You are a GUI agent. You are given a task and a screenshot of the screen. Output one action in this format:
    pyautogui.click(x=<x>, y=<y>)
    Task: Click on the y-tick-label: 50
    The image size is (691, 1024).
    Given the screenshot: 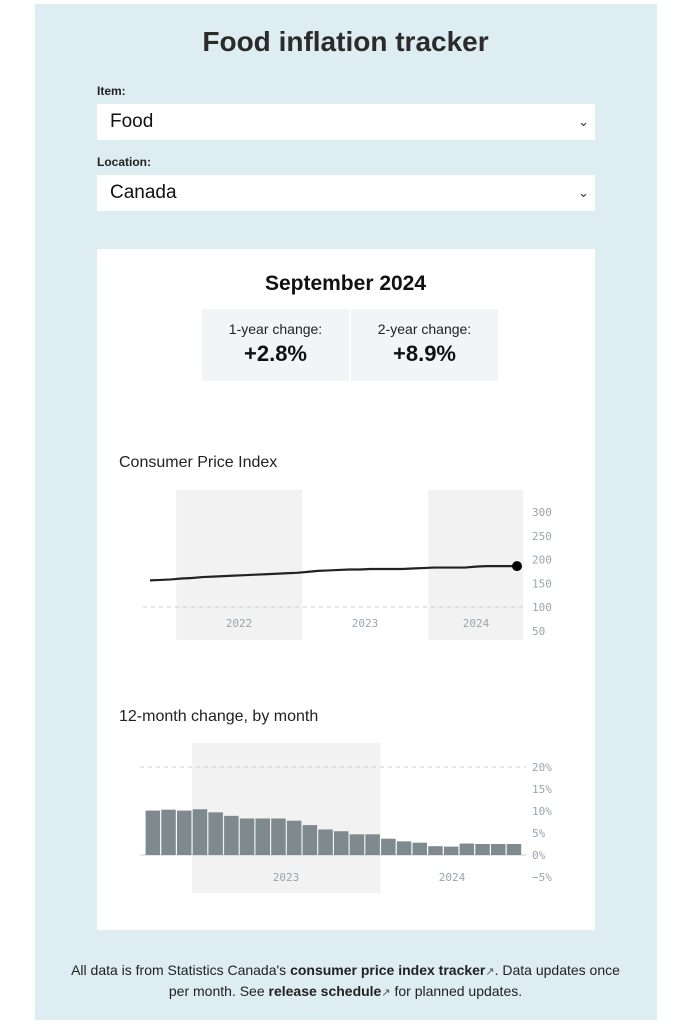 What is the action you would take?
    pyautogui.click(x=538, y=631)
    